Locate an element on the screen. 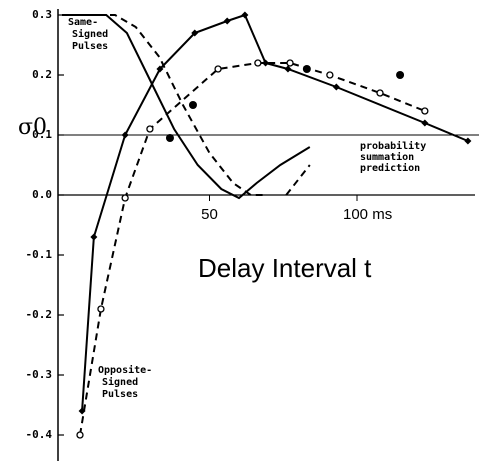  y-tick-label: 0.3 is located at coordinates (42, 14).